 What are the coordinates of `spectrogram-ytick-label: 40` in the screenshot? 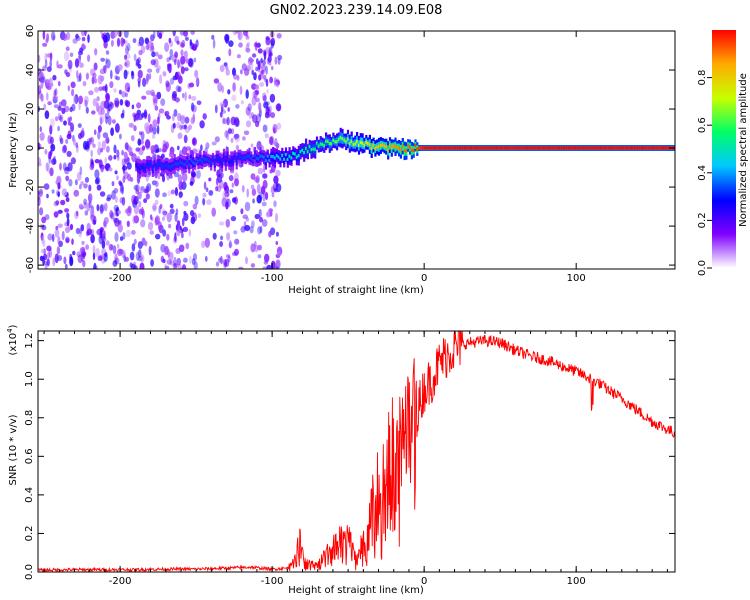 It's located at (30, 70).